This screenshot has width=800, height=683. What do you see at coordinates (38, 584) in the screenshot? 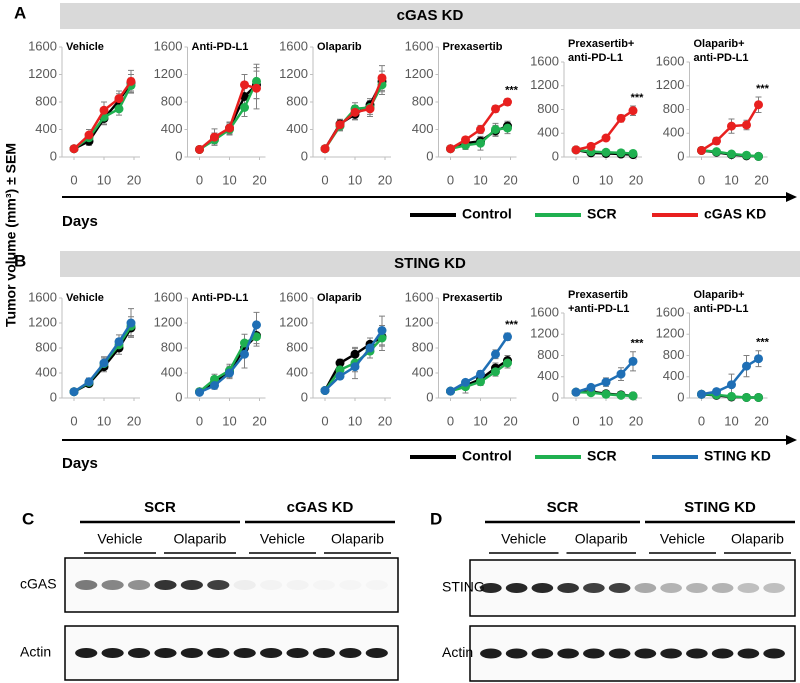
I see `blot-row-label: cGAS` at bounding box center [38, 584].